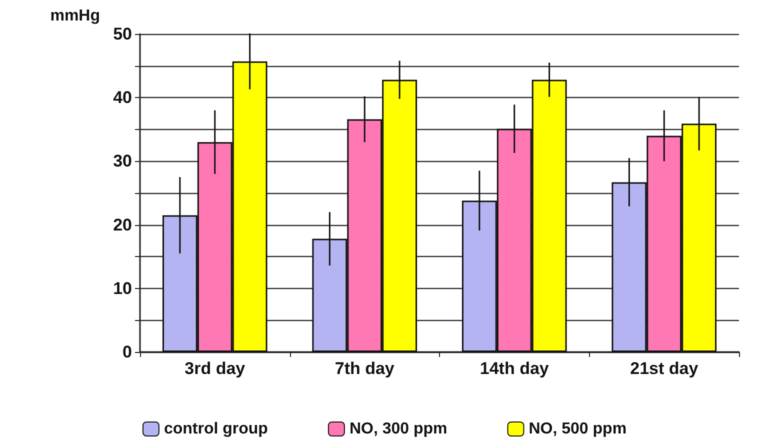 The width and height of the screenshot is (769, 448). I want to click on legend-label: control group, so click(216, 429).